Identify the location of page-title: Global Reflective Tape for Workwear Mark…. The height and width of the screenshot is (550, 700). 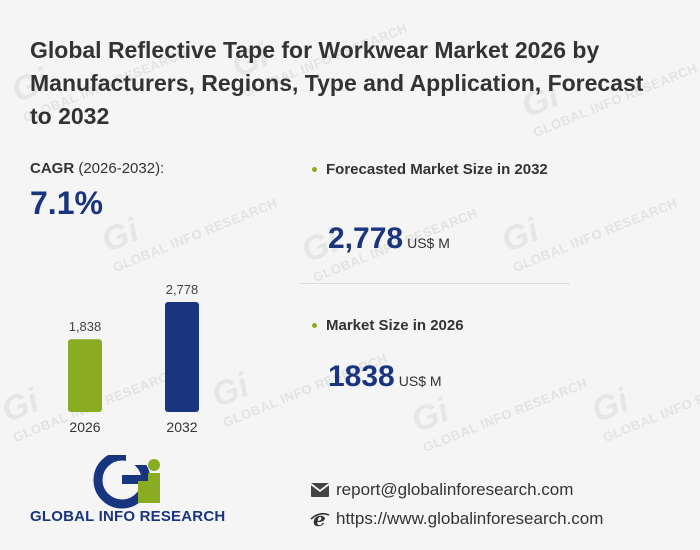
(337, 83).